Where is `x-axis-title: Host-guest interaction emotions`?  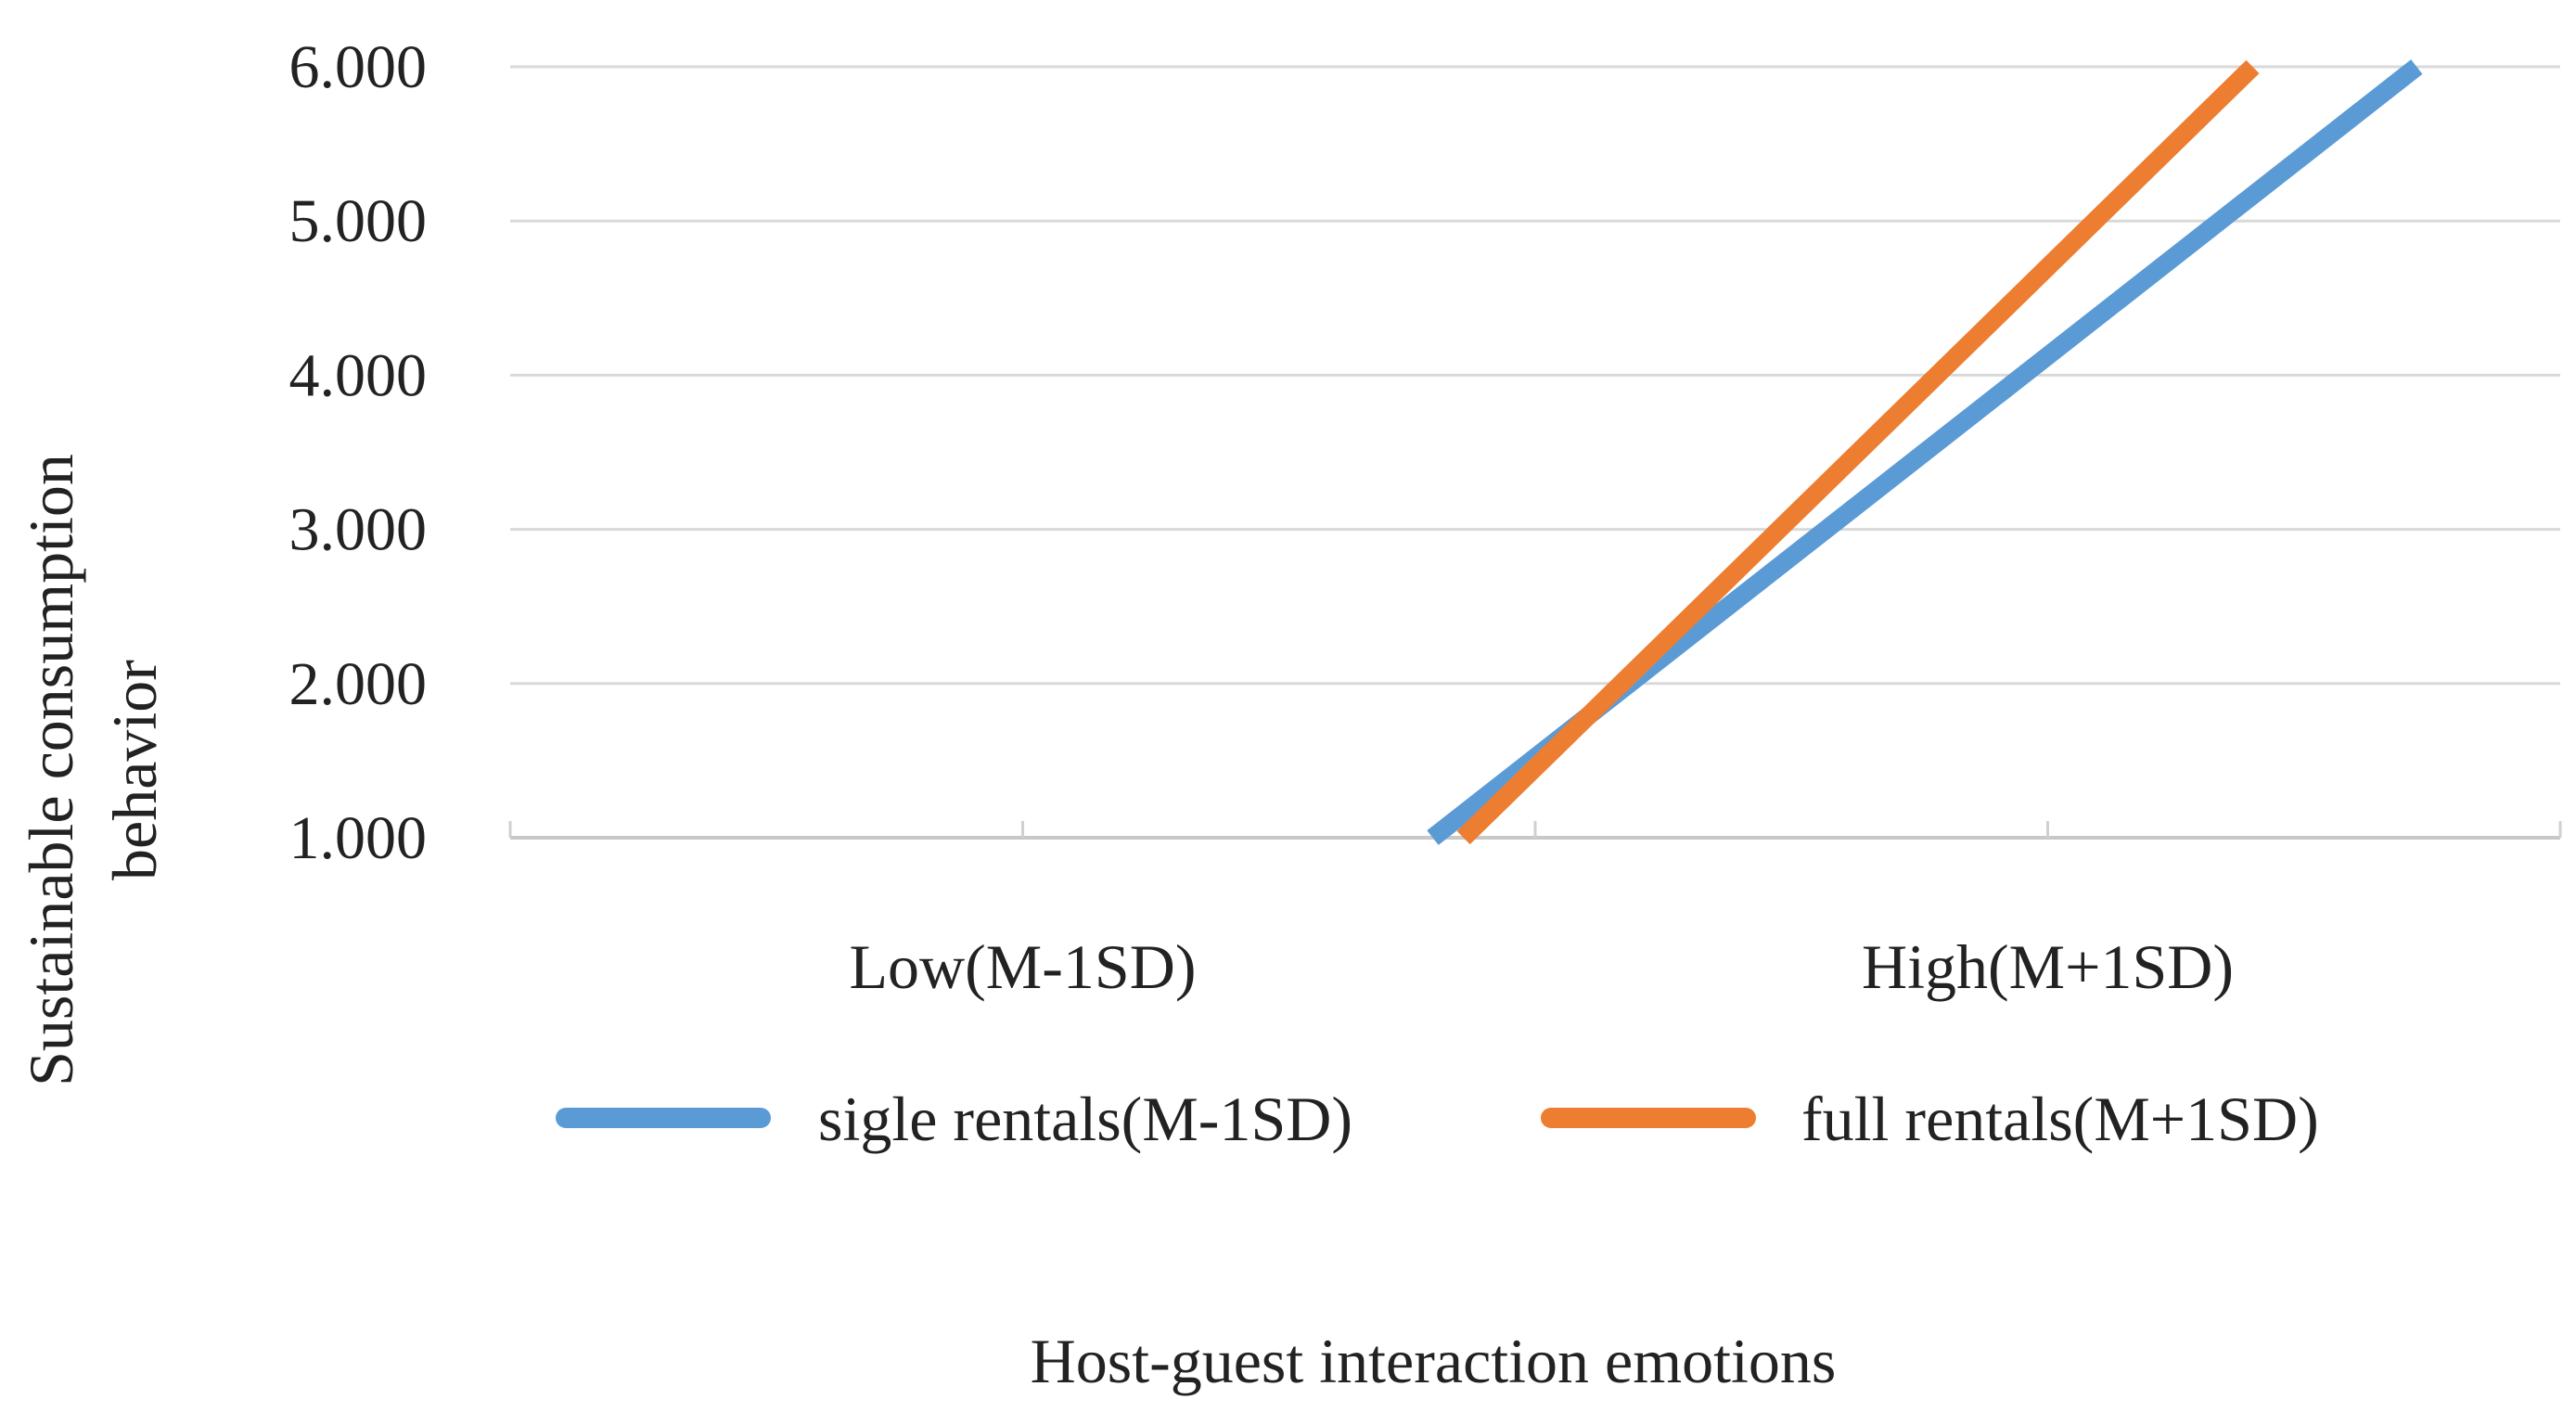
x-axis-title: Host-guest interaction emotions is located at coordinates (1434, 1361).